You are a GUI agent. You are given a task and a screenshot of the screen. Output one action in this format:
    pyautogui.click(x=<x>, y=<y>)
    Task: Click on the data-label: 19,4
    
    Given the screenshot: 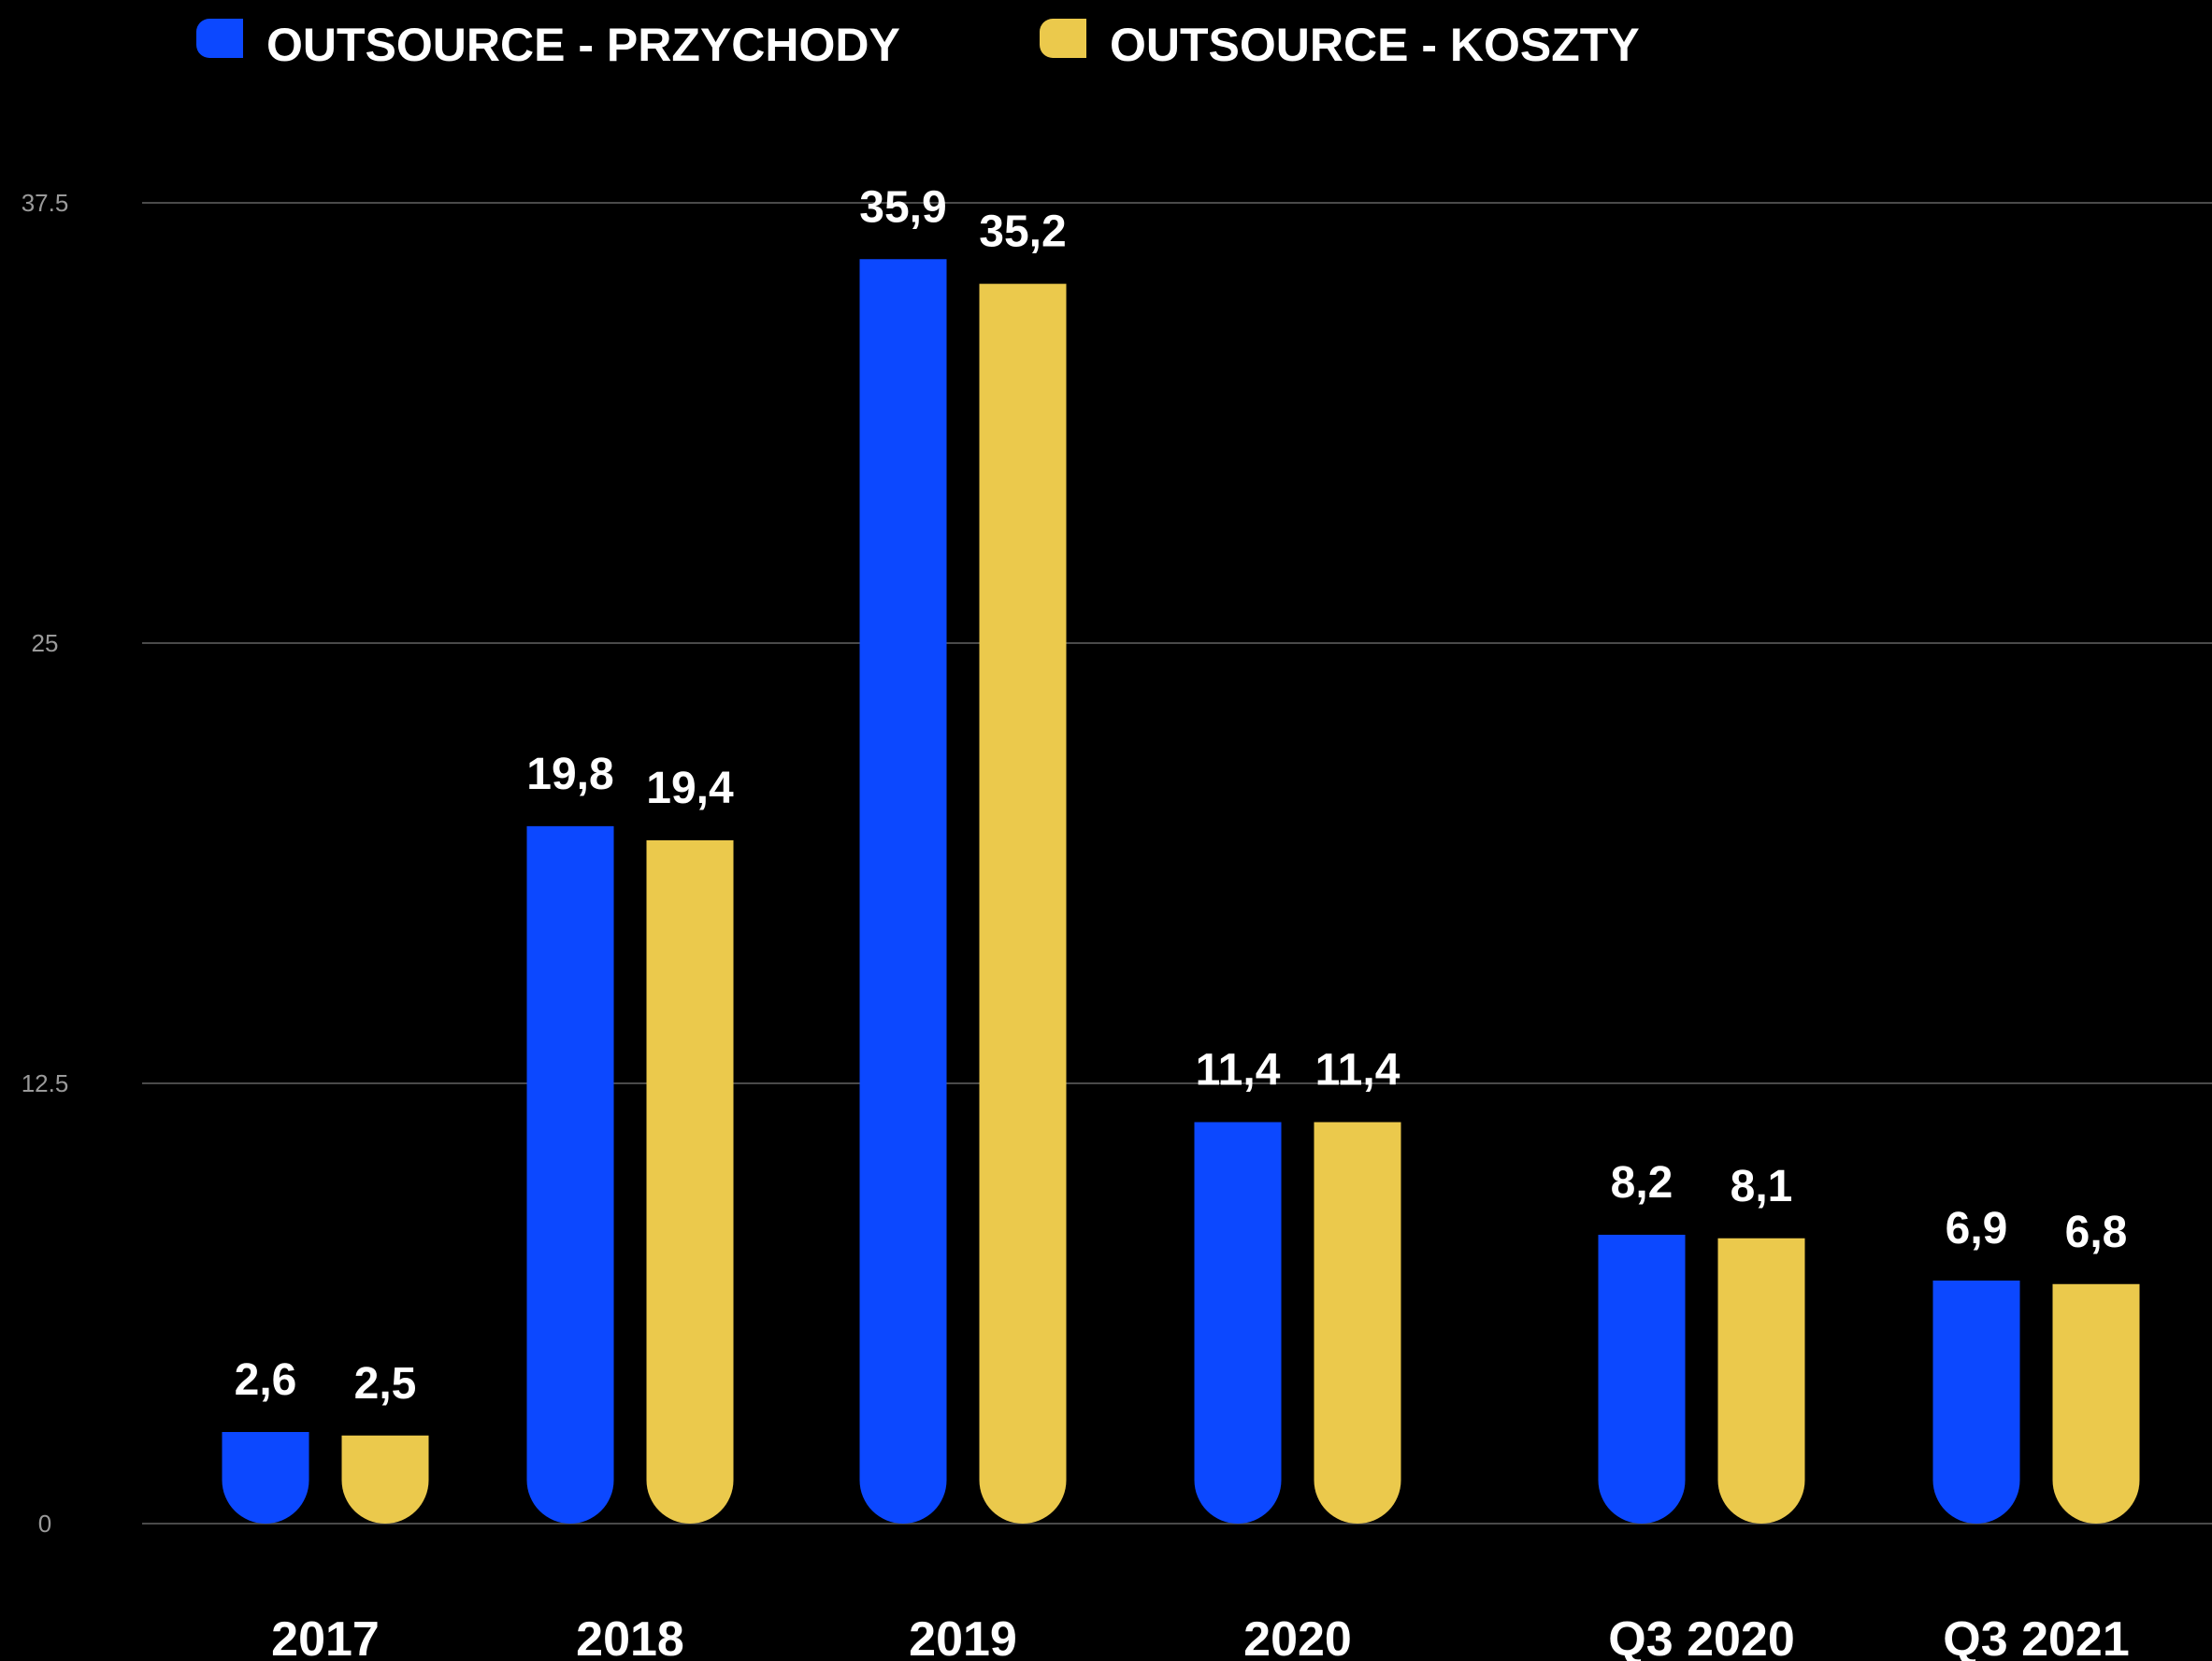 What is the action you would take?
    pyautogui.click(x=690, y=788)
    